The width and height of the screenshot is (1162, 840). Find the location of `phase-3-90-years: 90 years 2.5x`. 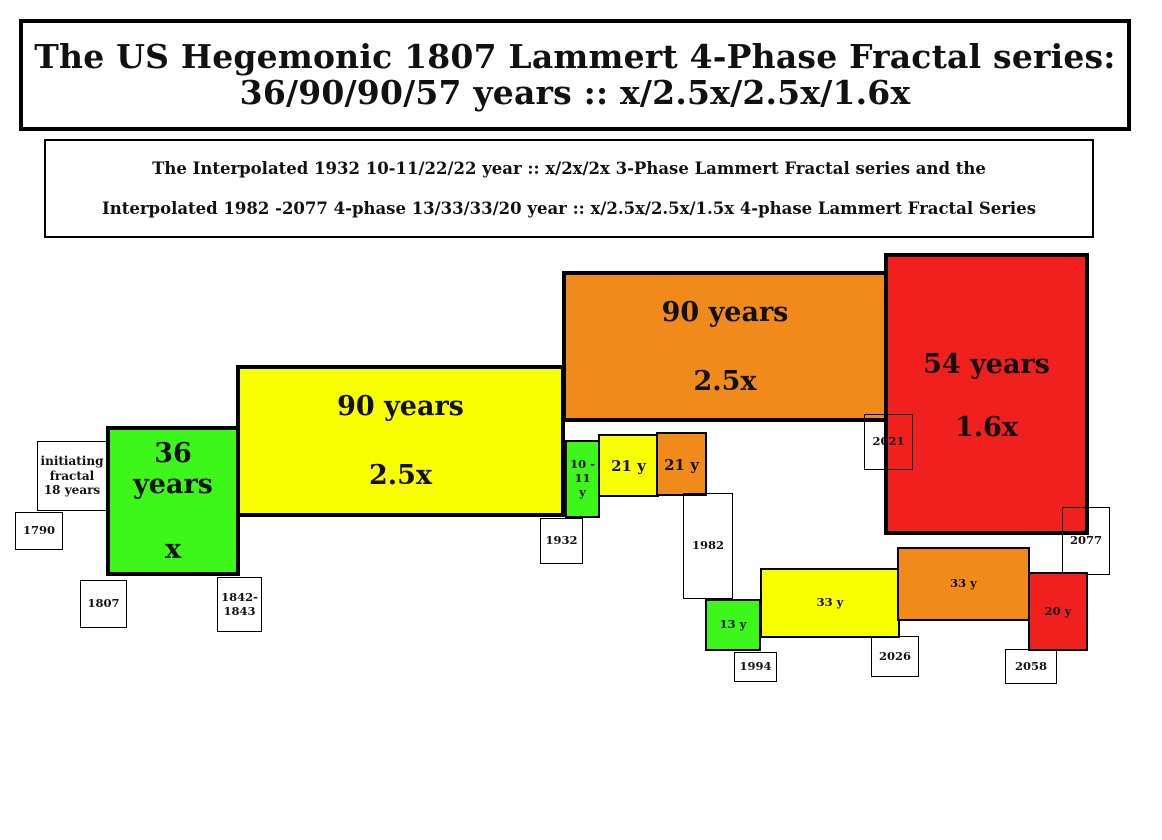

phase-3-90-years: 90 years 2.5x is located at coordinates (725, 346).